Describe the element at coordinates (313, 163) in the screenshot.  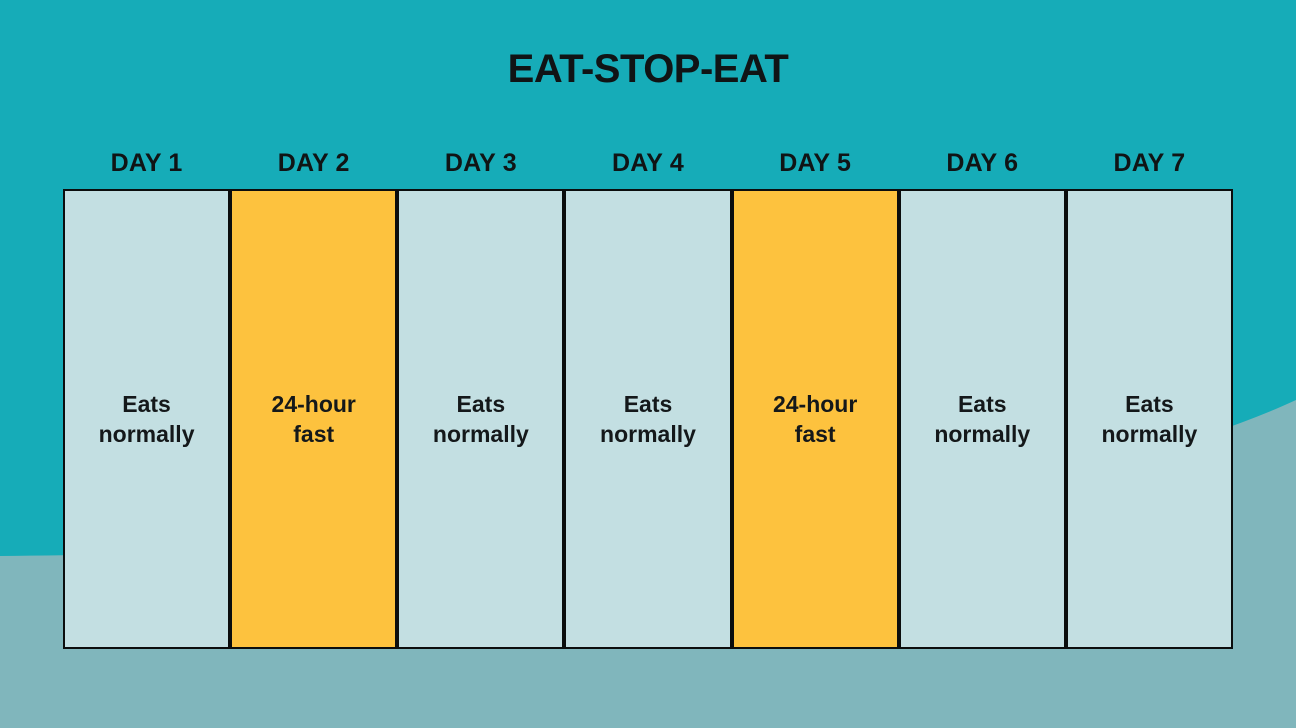
I see `day-header-2: DAY 2` at that location.